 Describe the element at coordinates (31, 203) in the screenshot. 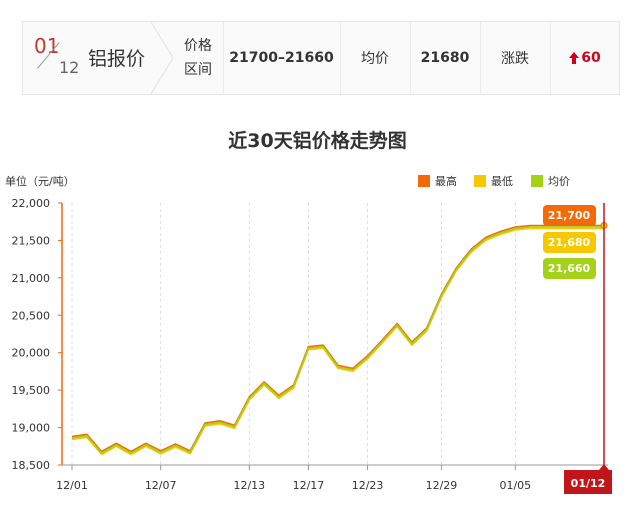

I see `y-tick-label: 22,000` at that location.